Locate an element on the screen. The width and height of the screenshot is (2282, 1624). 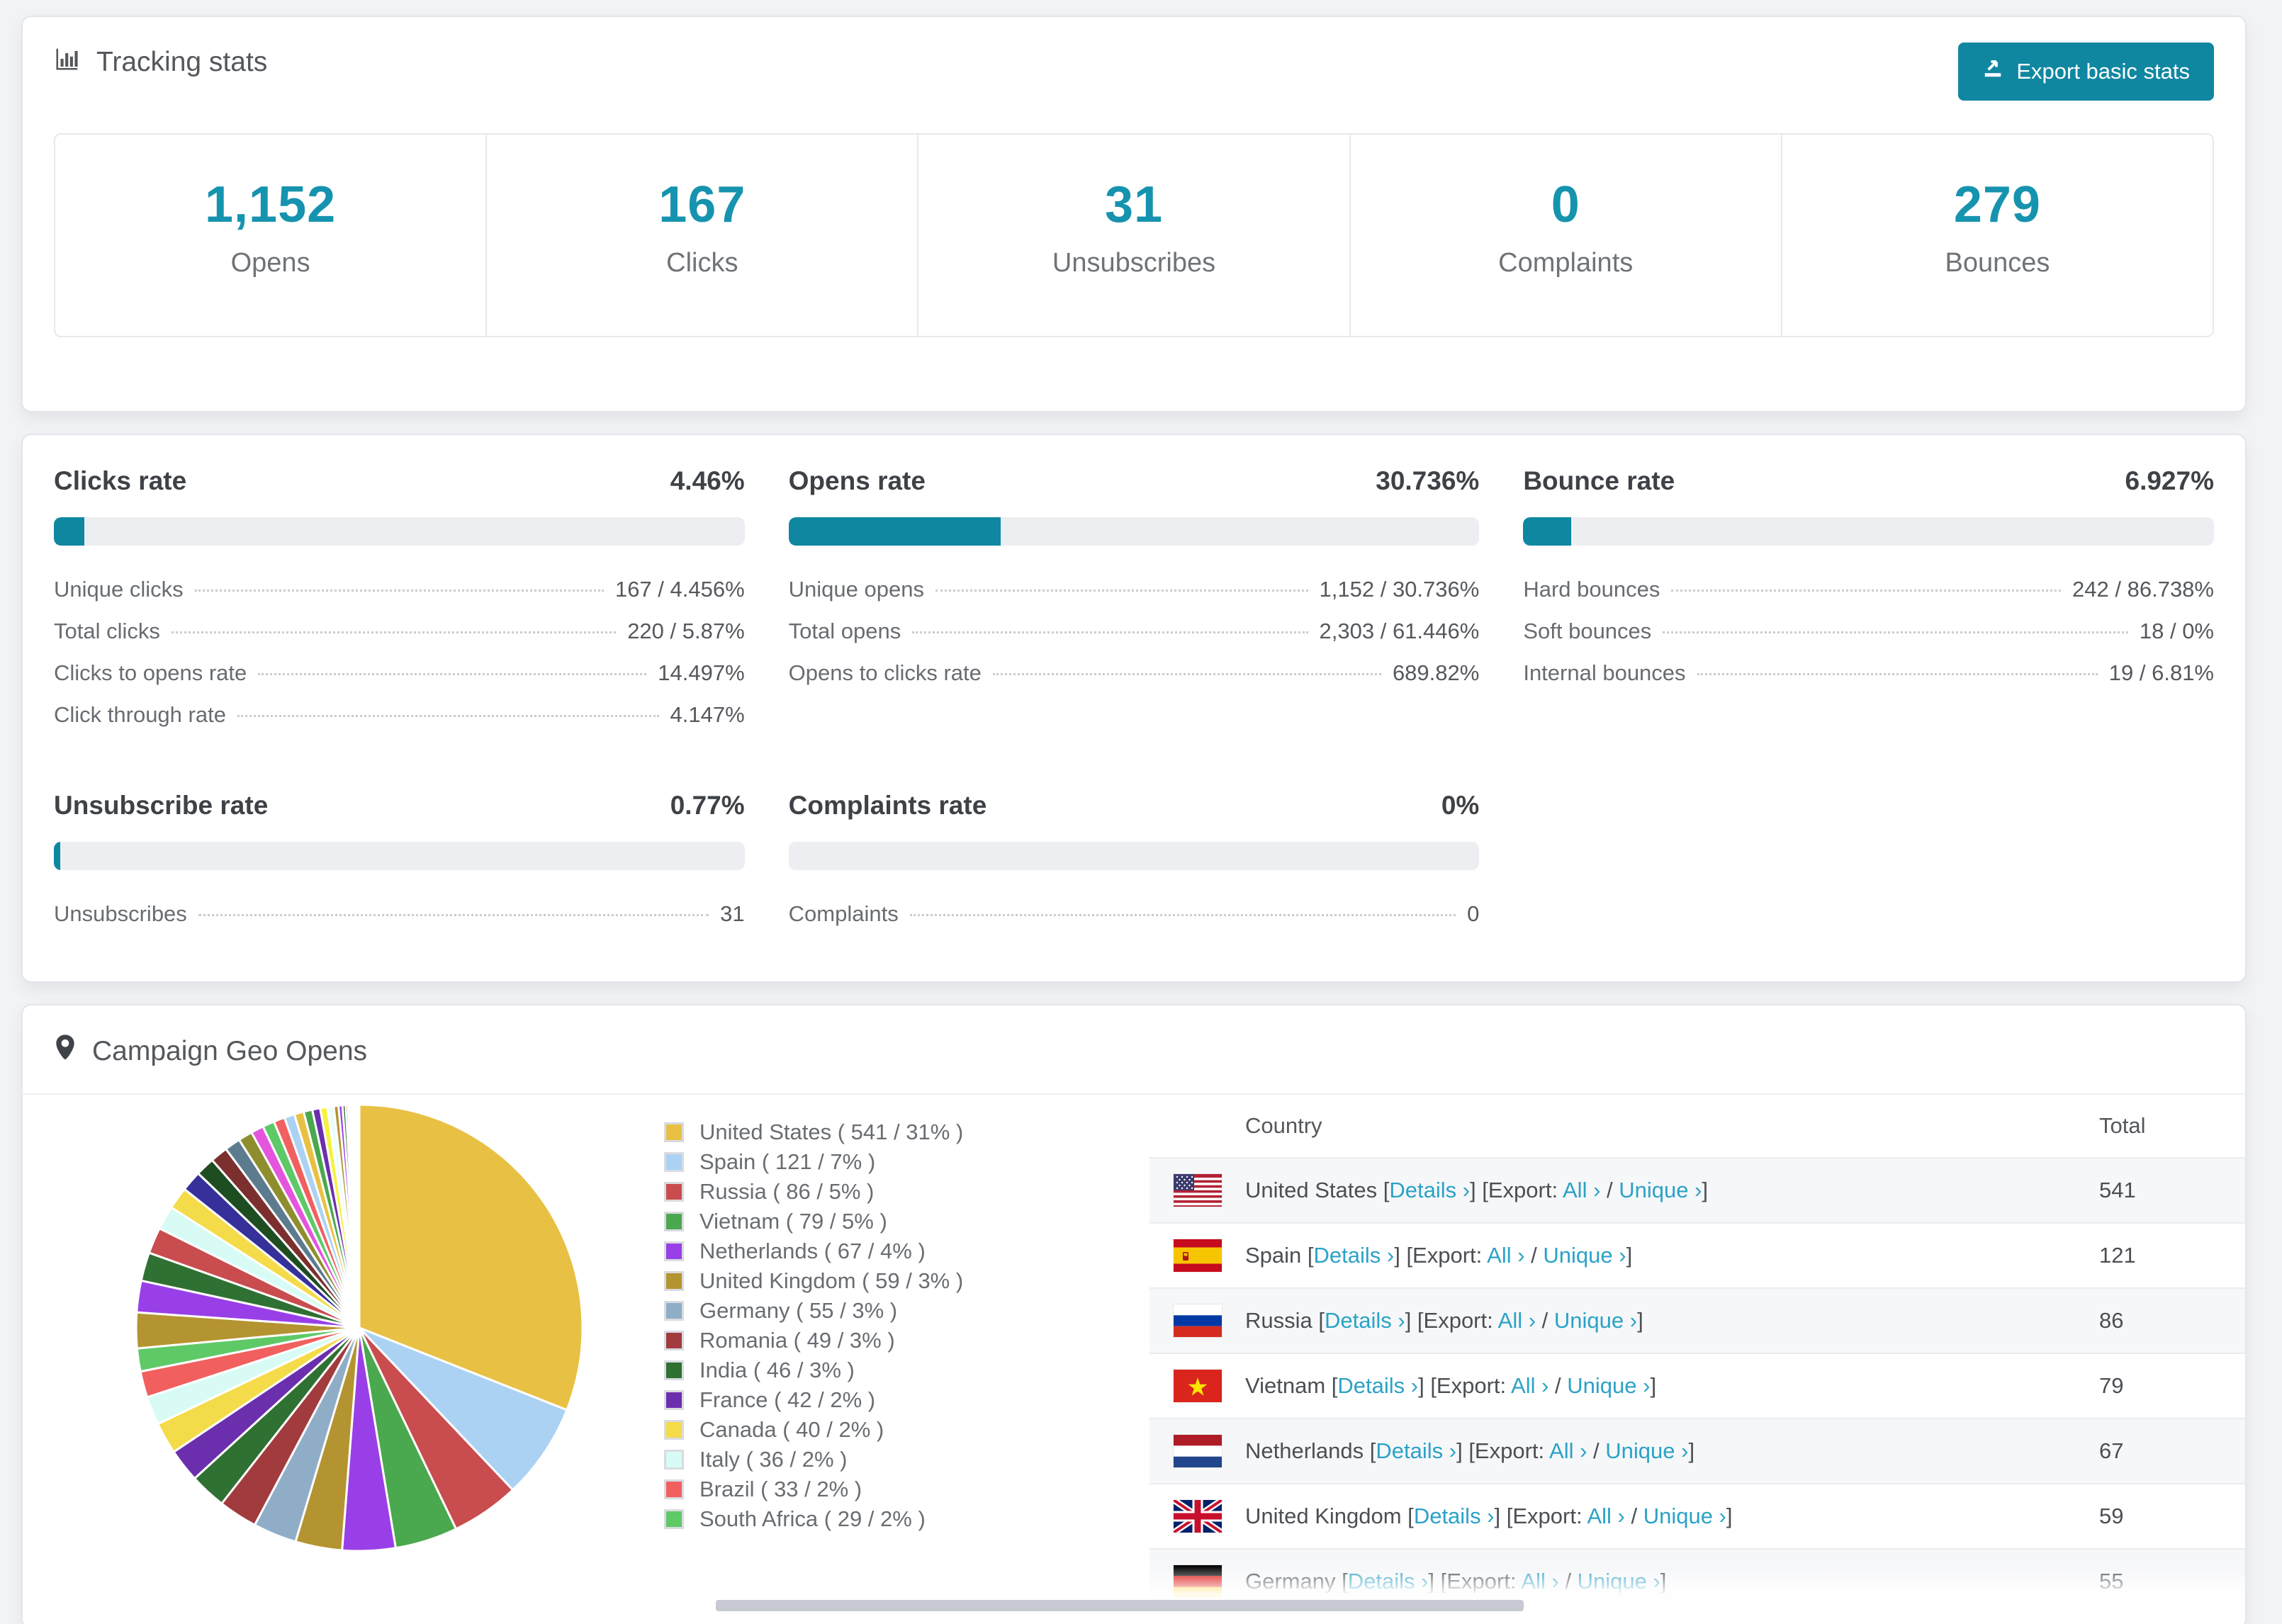
geo-total-cell: 67 is located at coordinates (2111, 1451).